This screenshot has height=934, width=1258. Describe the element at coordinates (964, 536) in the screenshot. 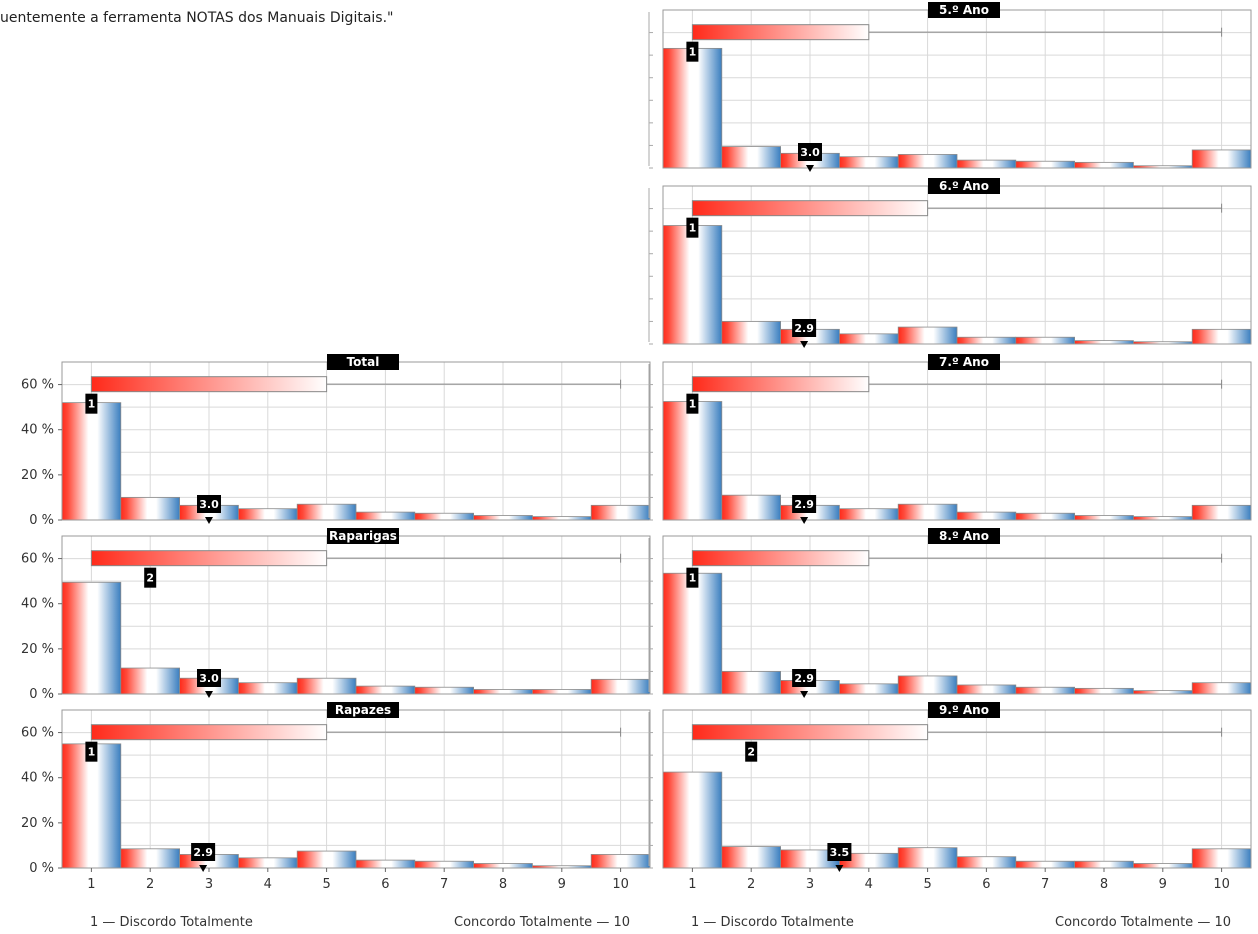

I see `panel-title: 8.º Ano` at that location.